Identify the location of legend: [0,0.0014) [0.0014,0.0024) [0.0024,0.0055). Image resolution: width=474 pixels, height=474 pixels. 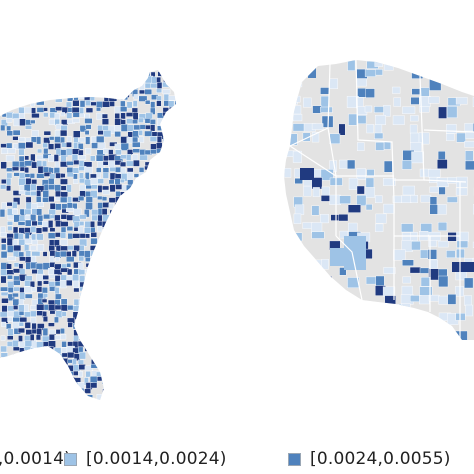
(237, 458).